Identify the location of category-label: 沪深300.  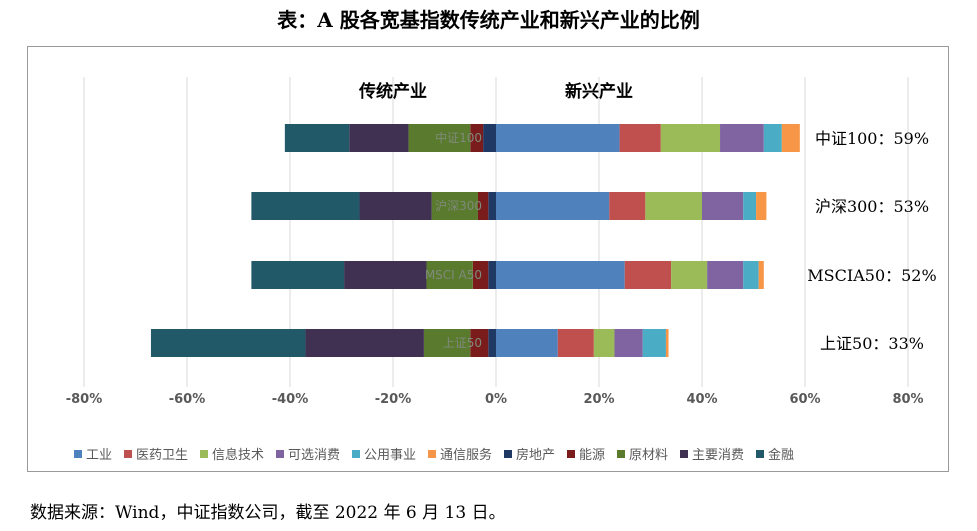
(458, 206).